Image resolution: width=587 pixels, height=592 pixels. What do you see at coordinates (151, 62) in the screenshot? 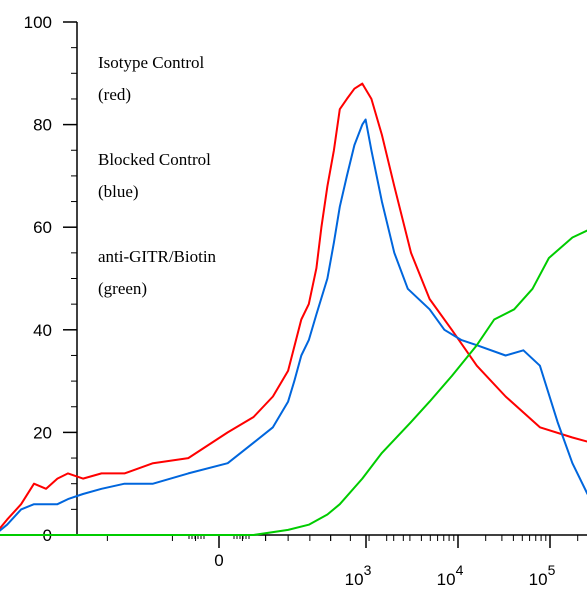
I see `annotation-isotype-label: Isotype Control` at bounding box center [151, 62].